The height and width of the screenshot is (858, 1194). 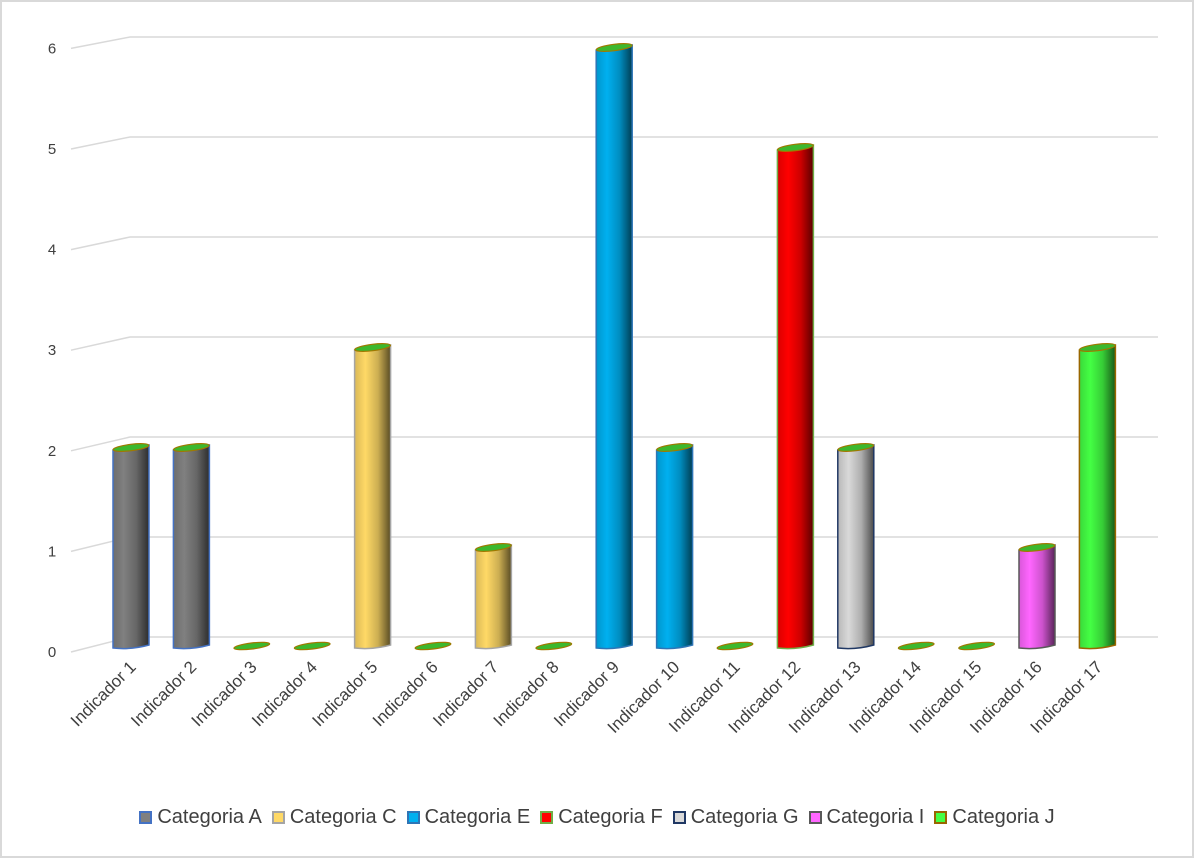 What do you see at coordinates (744, 817) in the screenshot?
I see `legend-label: Categoria G` at bounding box center [744, 817].